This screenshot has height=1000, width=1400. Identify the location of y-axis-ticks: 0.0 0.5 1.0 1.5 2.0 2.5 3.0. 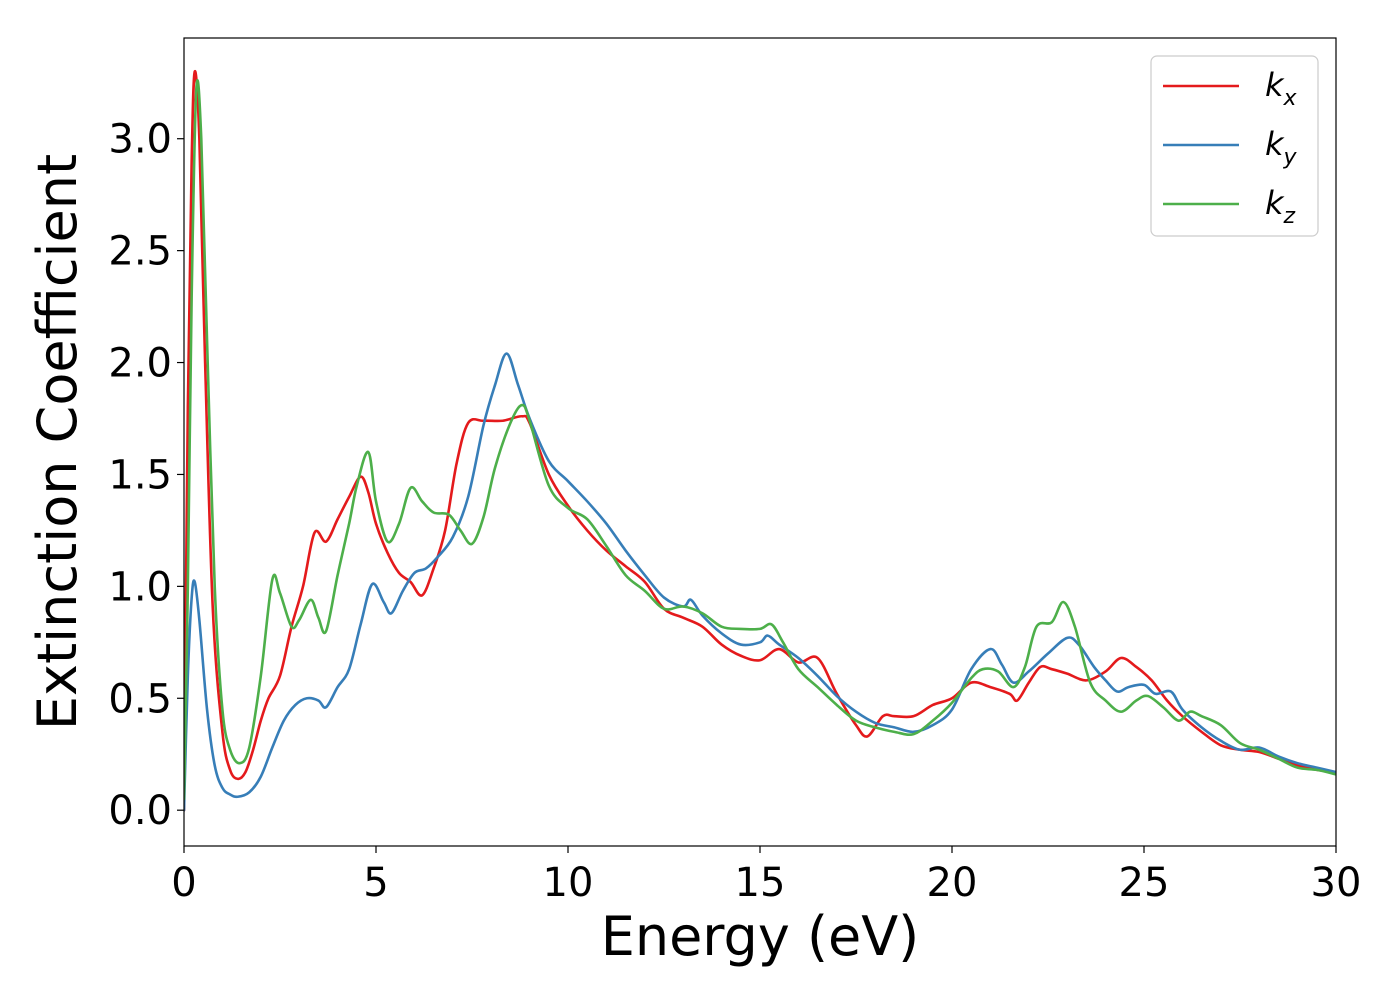
(146, 475).